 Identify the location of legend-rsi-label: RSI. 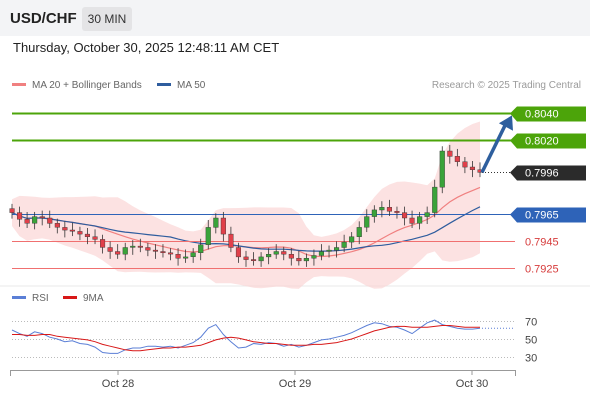
(40, 298).